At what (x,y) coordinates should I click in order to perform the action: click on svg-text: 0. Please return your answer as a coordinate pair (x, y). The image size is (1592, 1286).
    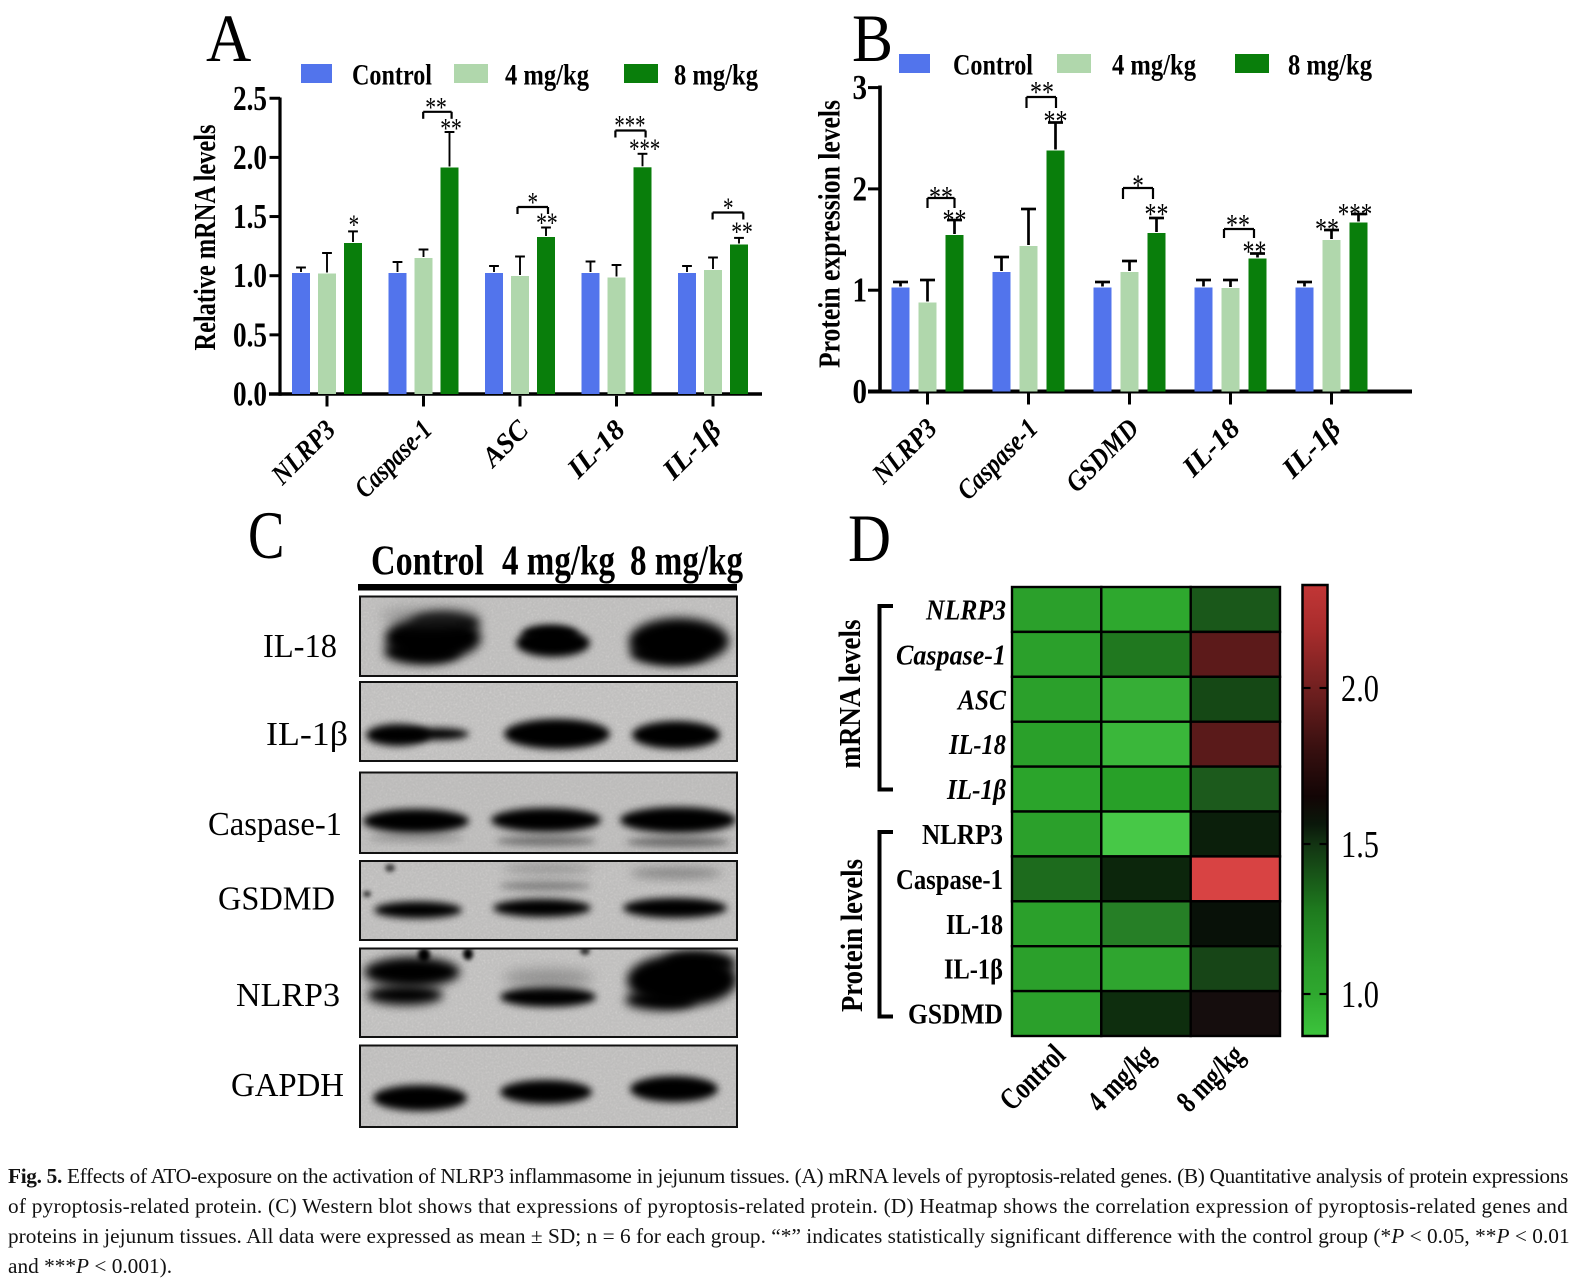
    Looking at the image, I should click on (860, 391).